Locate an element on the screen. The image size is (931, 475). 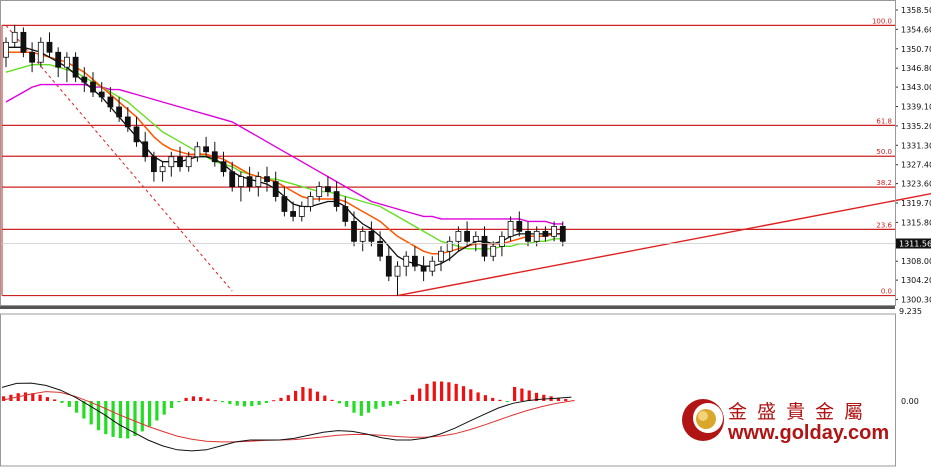
price-tick-label: 1319.70 is located at coordinates (916, 203).